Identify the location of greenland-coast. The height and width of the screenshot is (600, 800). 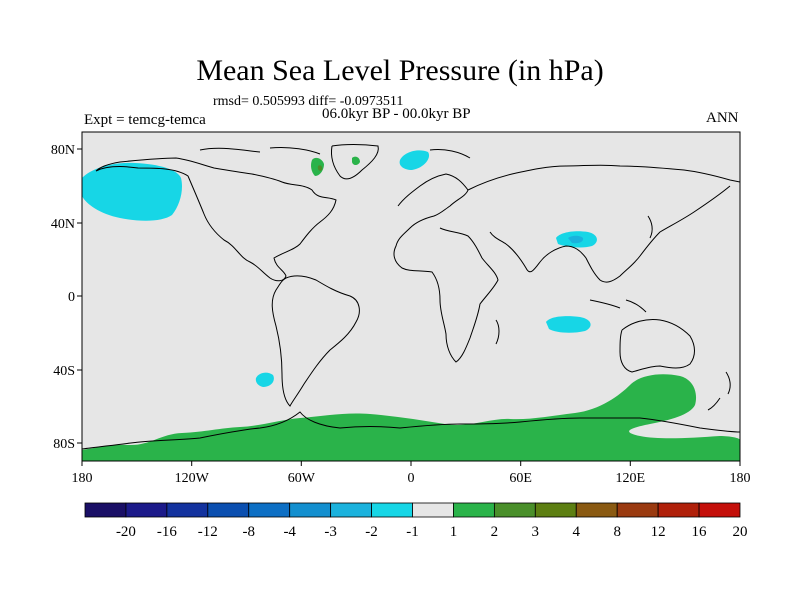
(355, 162).